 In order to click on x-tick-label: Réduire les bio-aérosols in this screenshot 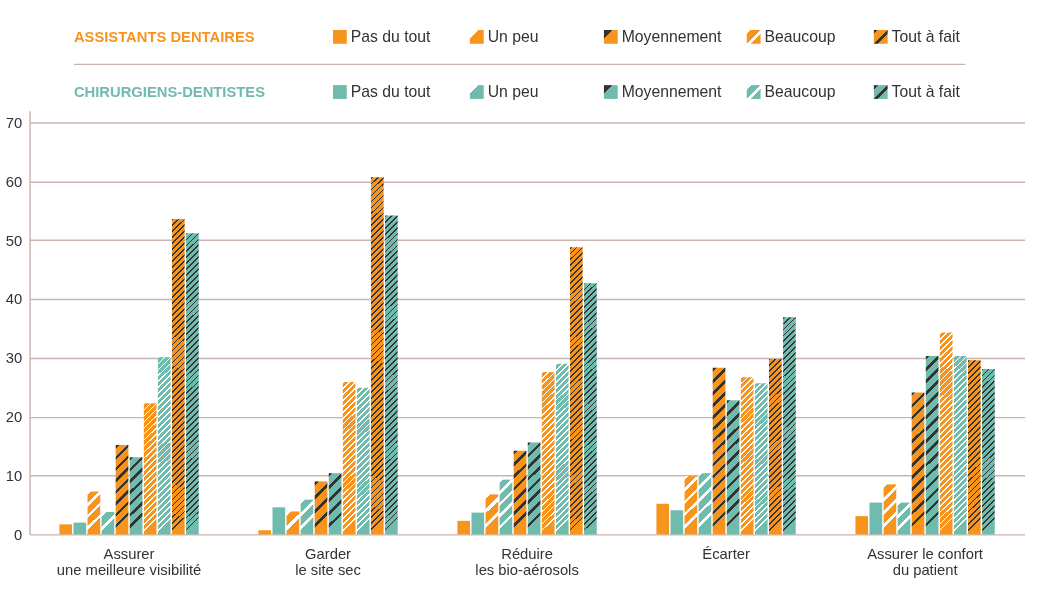, I will do `click(527, 562)`.